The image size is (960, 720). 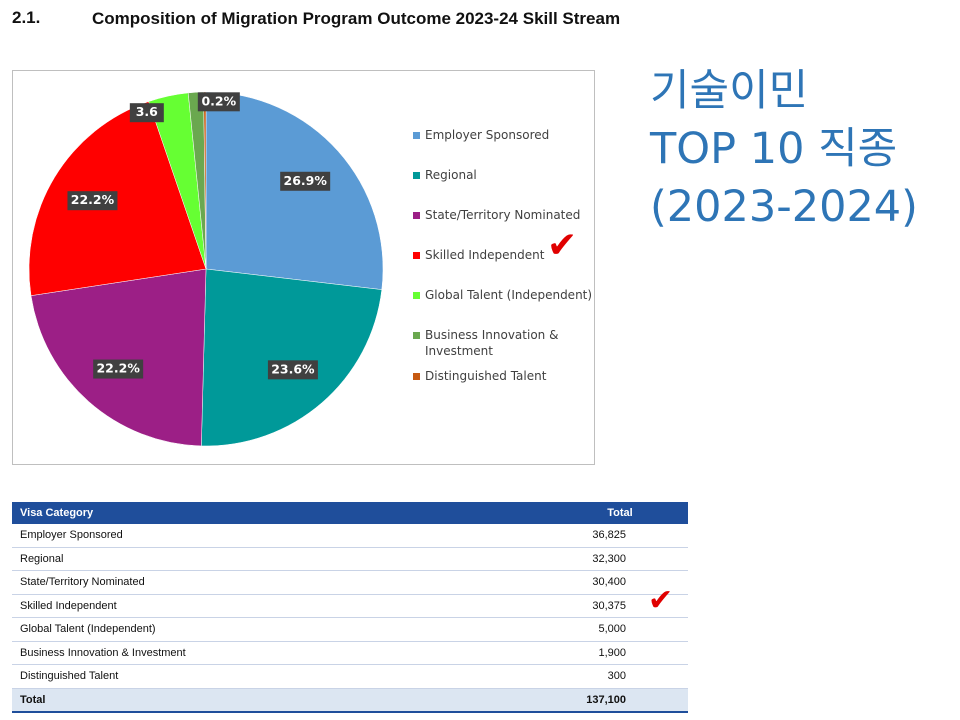 I want to click on pie-slice-distinguished-talent, so click(x=205, y=180).